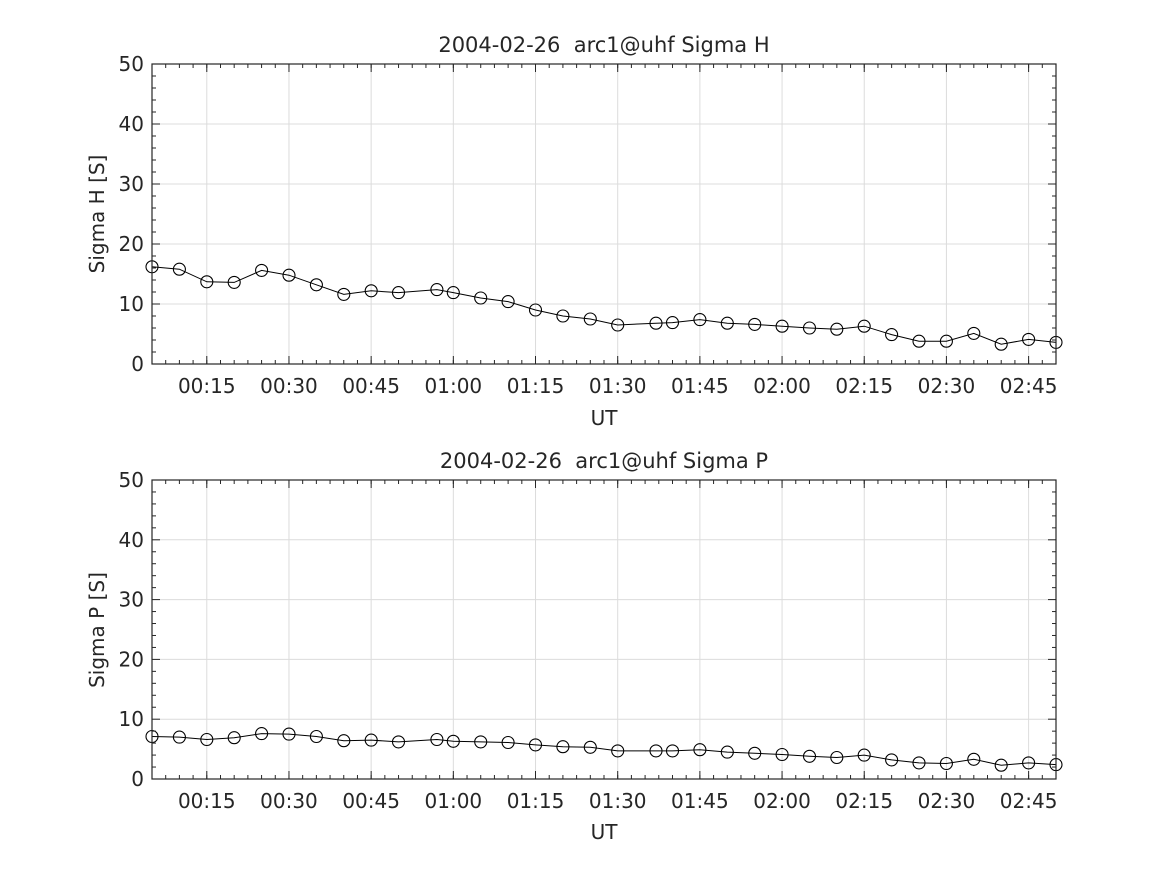 The width and height of the screenshot is (1167, 875). What do you see at coordinates (454, 801) in the screenshot?
I see `sigma-p-x-tick-label: 01:00` at bounding box center [454, 801].